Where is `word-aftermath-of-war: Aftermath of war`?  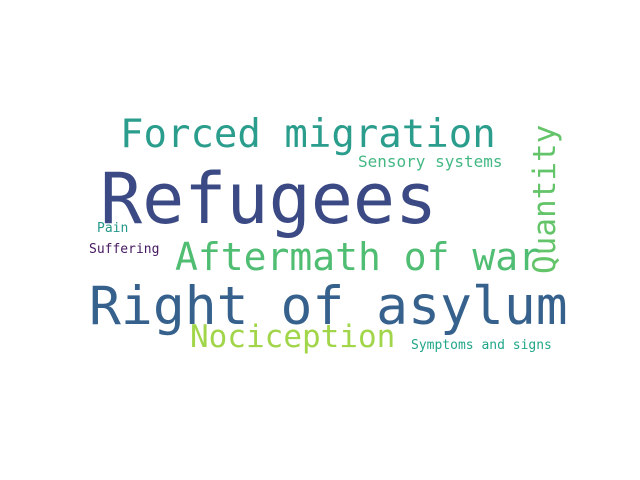 word-aftermath-of-war: Aftermath of war is located at coordinates (358, 257).